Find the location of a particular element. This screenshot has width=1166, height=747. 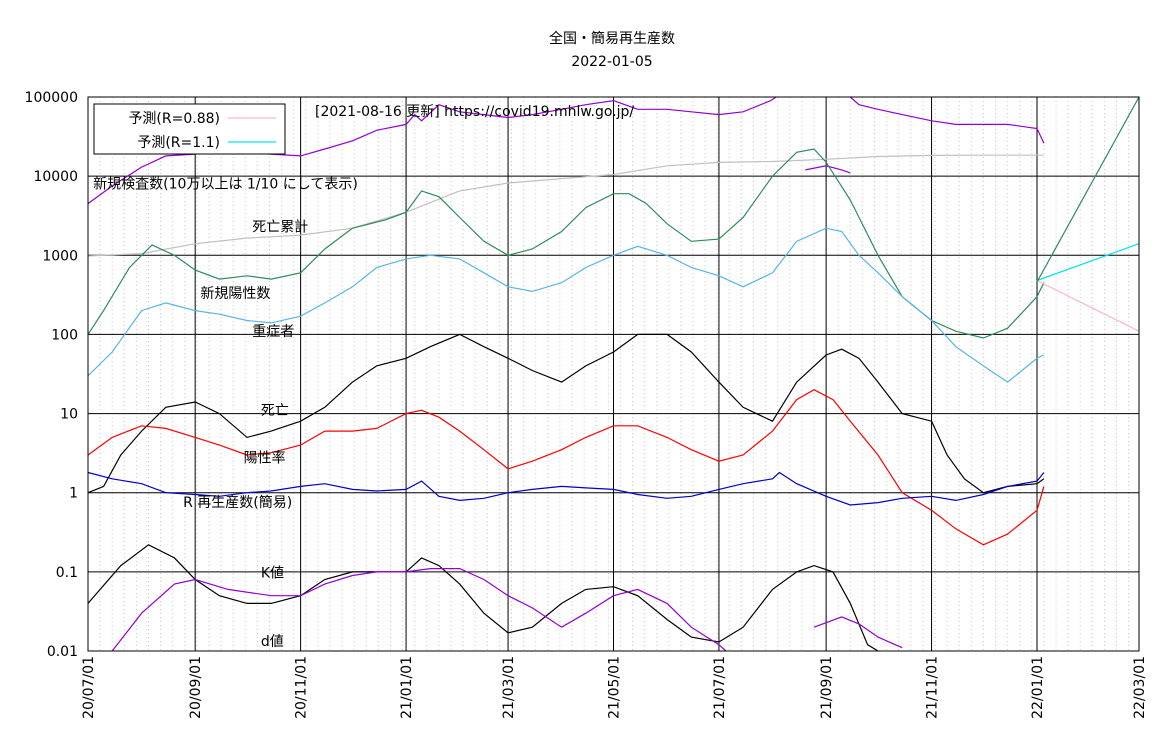

series-label-1: 死亡累計 is located at coordinates (280, 227).